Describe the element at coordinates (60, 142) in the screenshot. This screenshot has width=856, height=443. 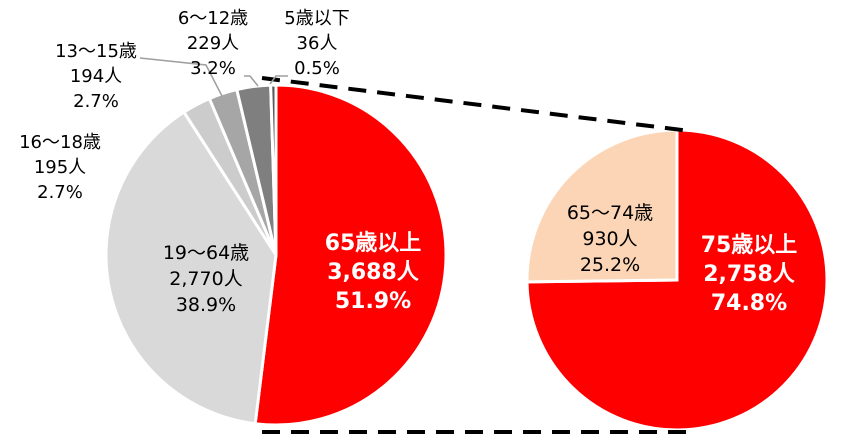
I see `slice-label-16-18-label: 16〜18歳` at that location.